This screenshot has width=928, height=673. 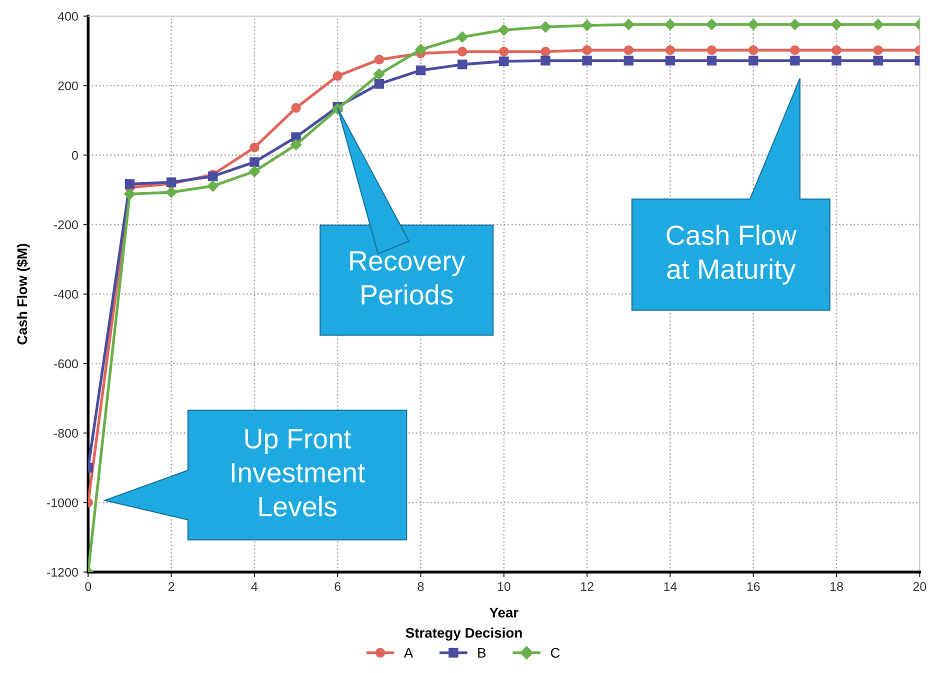 I want to click on y-tick-label: 200, so click(x=68, y=85).